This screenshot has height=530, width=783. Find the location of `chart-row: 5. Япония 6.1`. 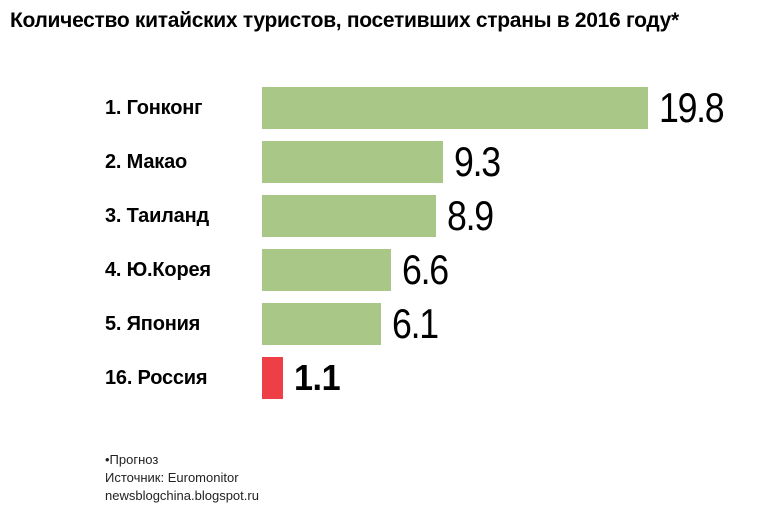

chart-row: 5. Япония 6.1 is located at coordinates (444, 324).